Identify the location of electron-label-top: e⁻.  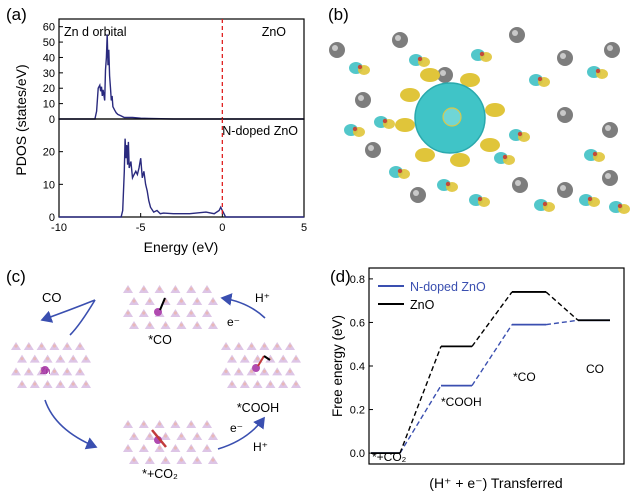
(233, 322).